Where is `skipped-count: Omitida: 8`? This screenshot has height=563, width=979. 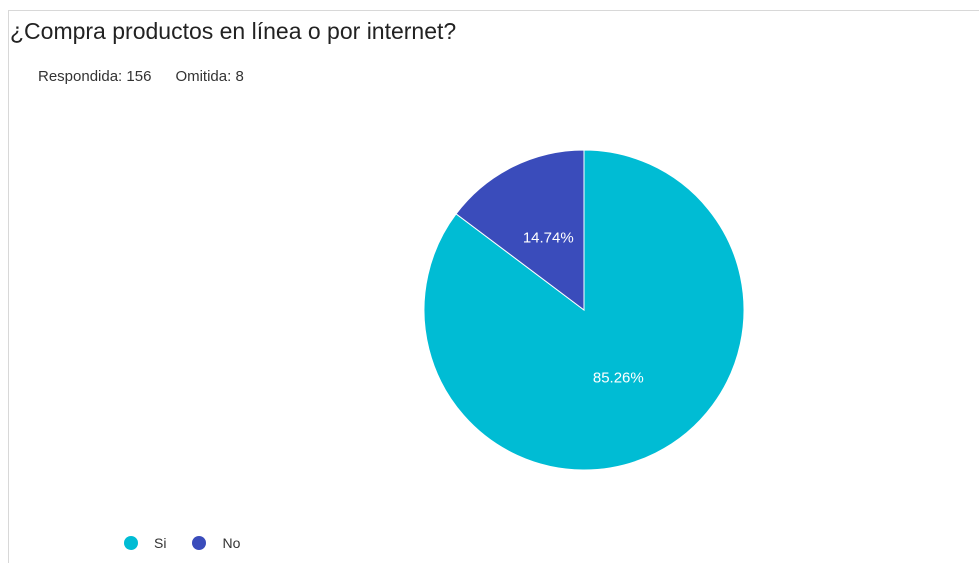 skipped-count: Omitida: 8 is located at coordinates (209, 76).